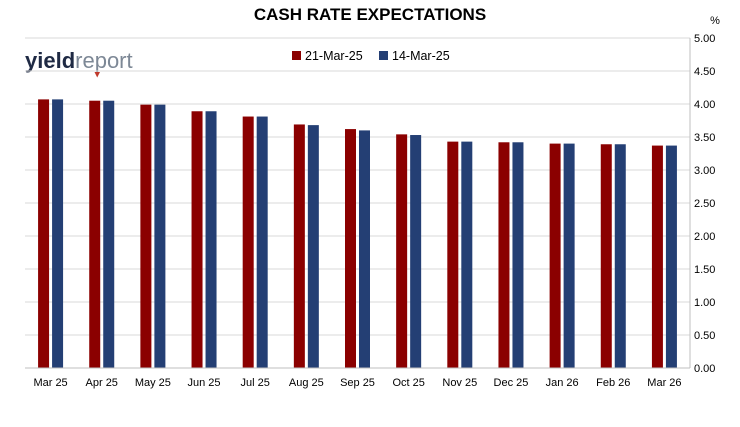 The height and width of the screenshot is (427, 740). What do you see at coordinates (50, 383) in the screenshot?
I see `x-tick-label: Mar 25` at bounding box center [50, 383].